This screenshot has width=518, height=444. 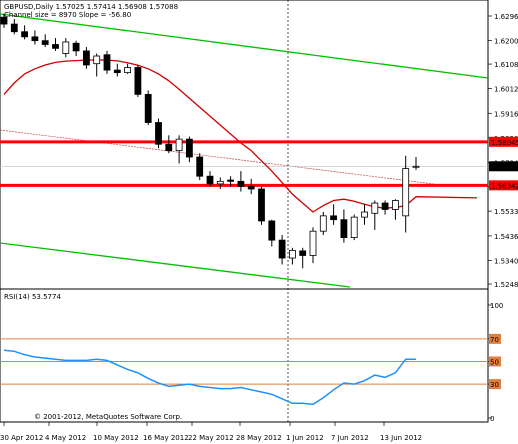 I want to click on current-price-tag-label: 1.57088, so click(x=504, y=167).